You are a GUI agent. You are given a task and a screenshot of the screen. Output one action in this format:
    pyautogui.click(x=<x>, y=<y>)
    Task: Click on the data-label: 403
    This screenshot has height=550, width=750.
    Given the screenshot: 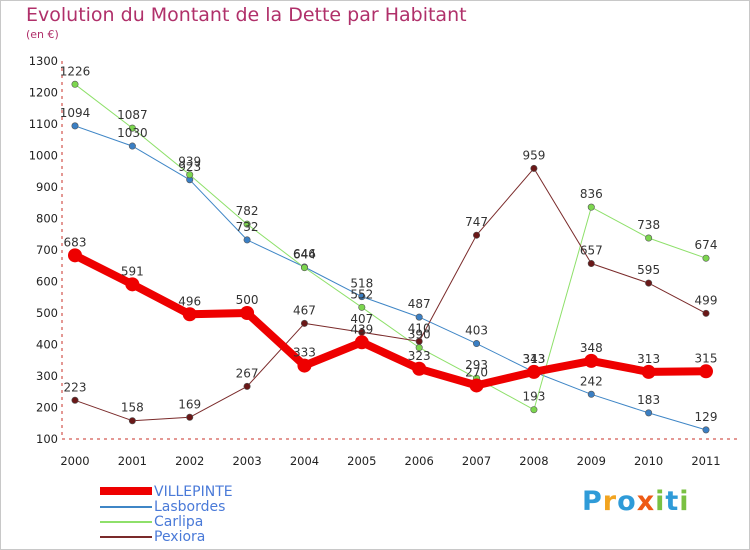 What is the action you would take?
    pyautogui.click(x=476, y=331)
    